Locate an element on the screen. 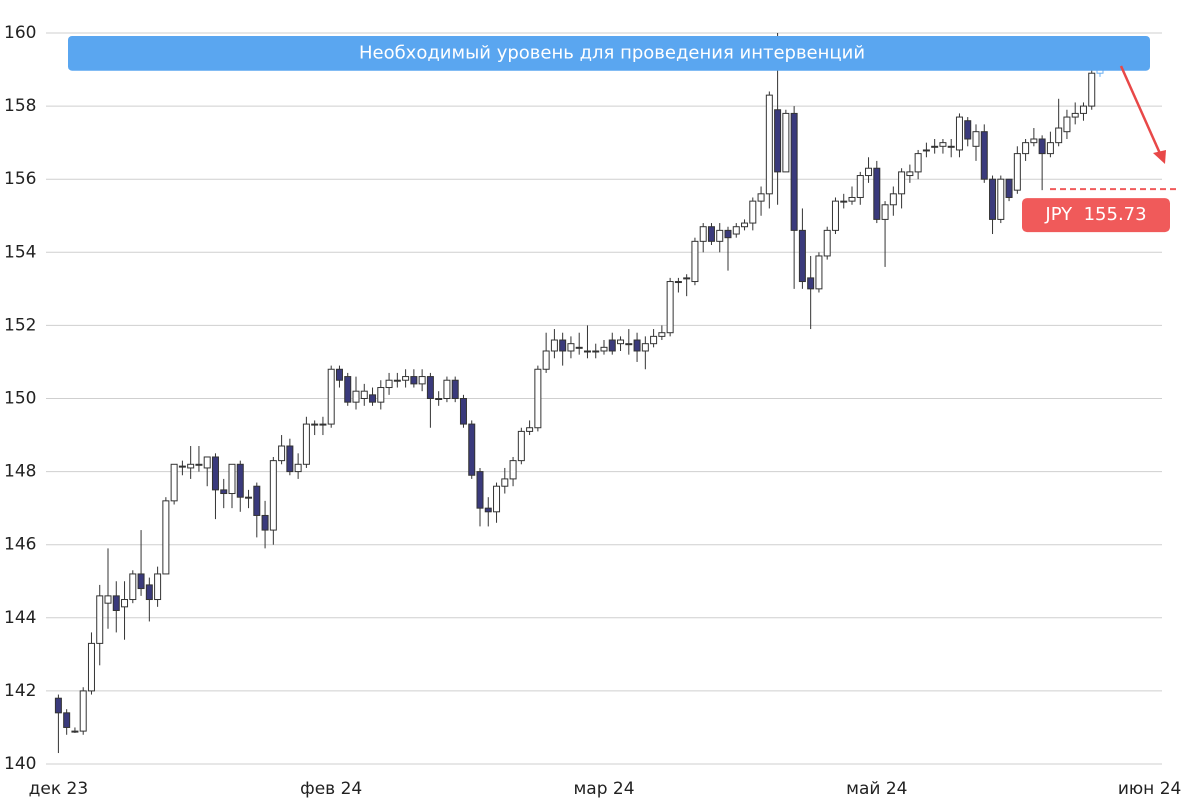  price-label: JPY 155.73 is located at coordinates (1095, 214).